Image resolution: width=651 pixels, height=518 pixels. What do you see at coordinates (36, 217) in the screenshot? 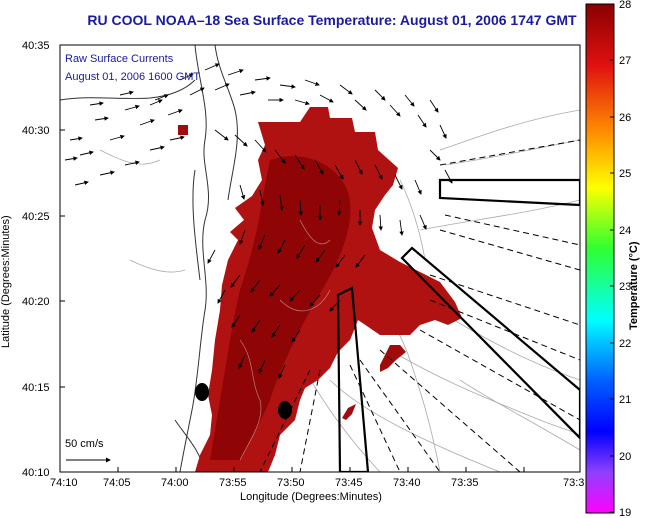
I see `y-tick-label: 40:25` at bounding box center [36, 217].